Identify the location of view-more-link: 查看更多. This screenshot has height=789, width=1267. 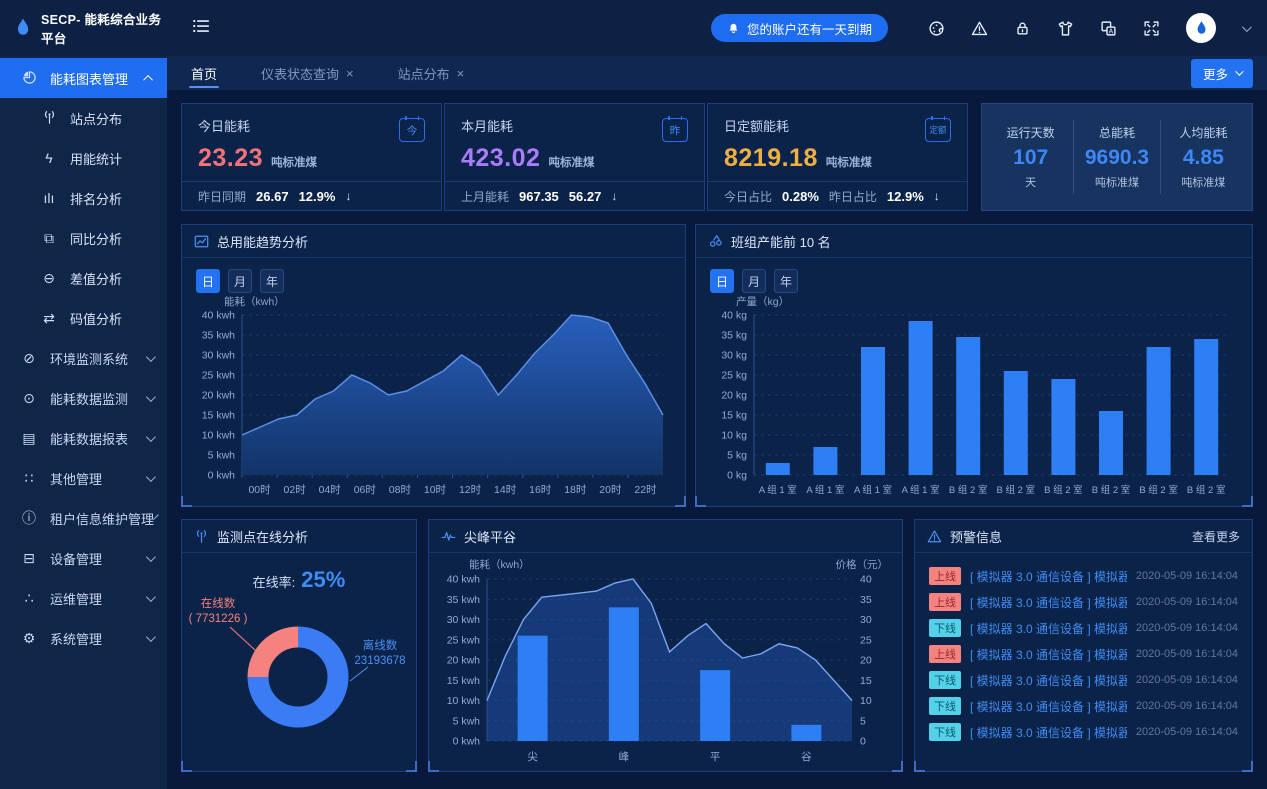
(1215, 536).